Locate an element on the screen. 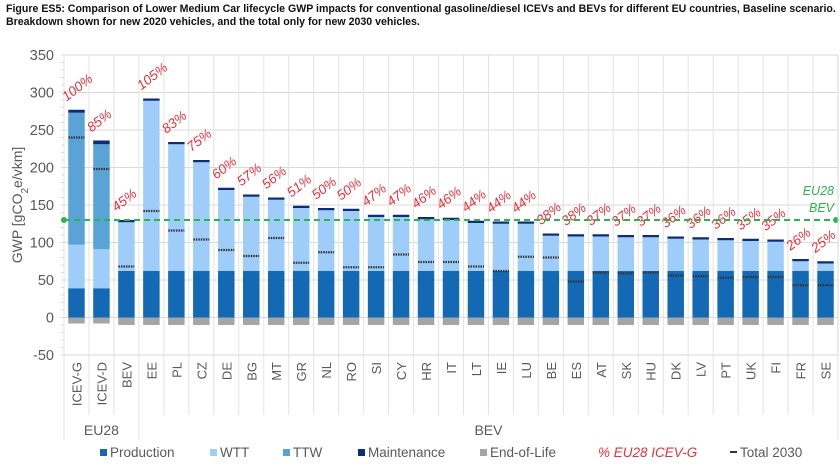 Image resolution: width=840 pixels, height=468 pixels. x-tick-label: ES is located at coordinates (576, 371).